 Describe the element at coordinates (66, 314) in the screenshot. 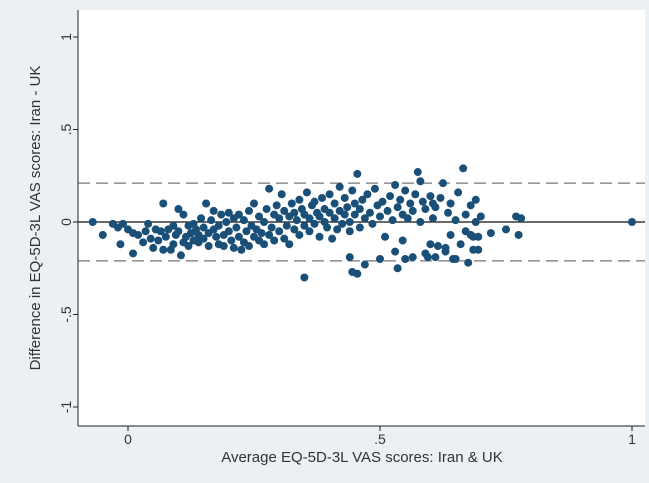

I see `y-tick-label: -.5` at that location.